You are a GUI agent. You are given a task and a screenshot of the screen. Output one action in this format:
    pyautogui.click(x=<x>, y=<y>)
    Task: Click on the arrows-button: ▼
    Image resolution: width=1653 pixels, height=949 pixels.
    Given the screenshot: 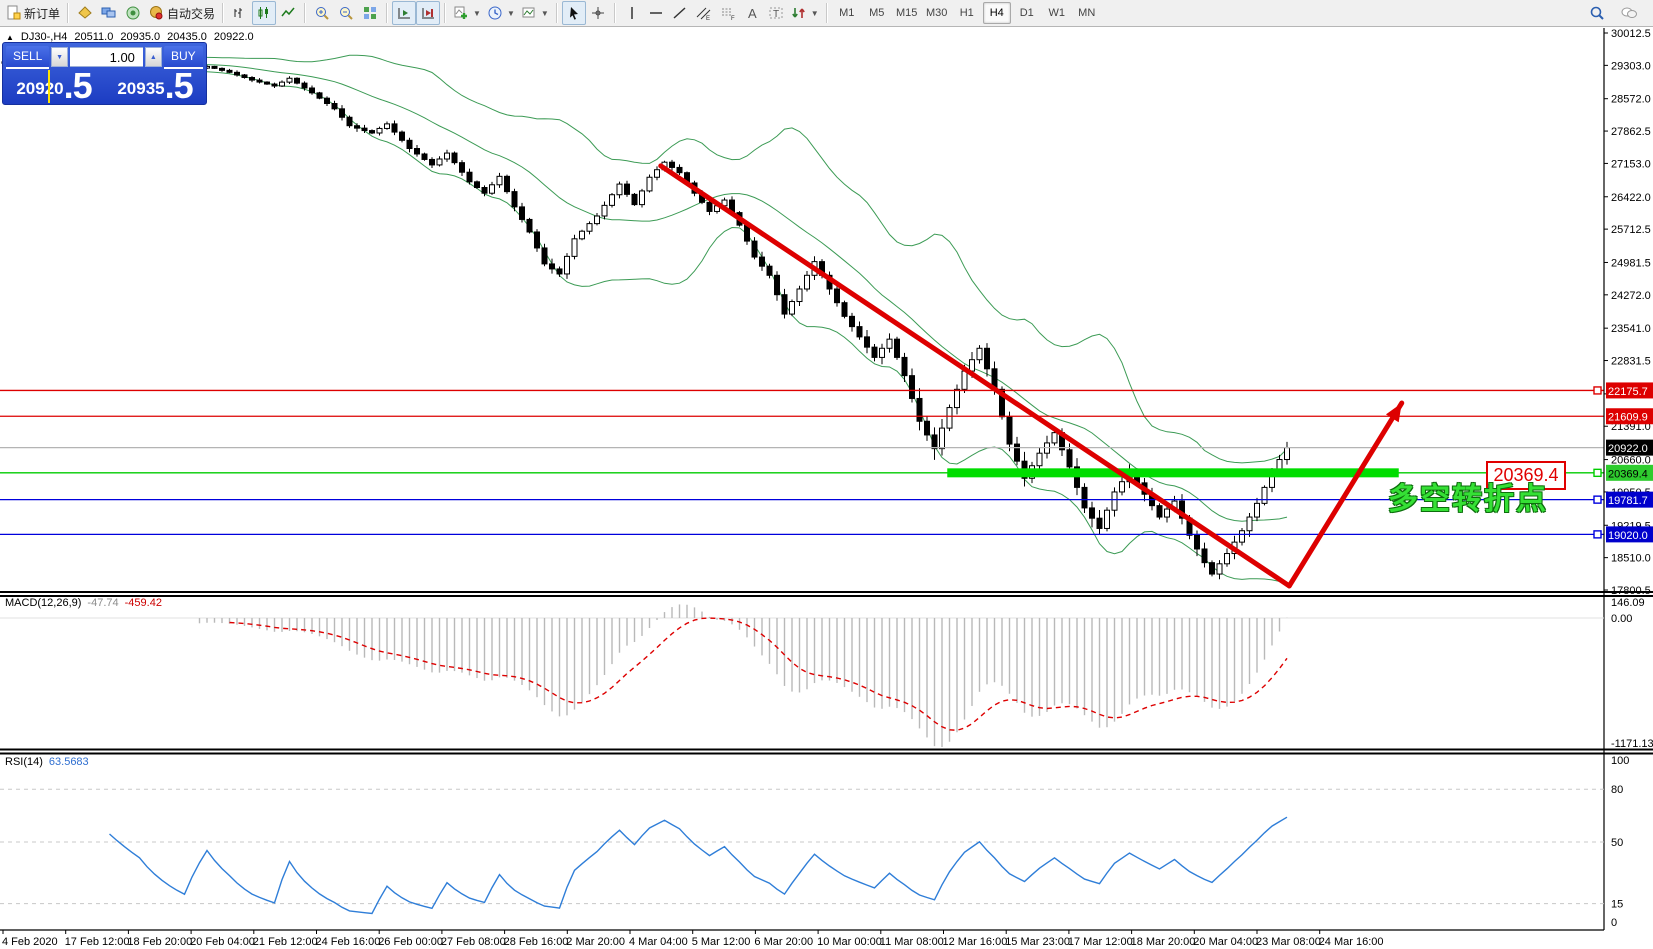 What is the action you would take?
    pyautogui.click(x=805, y=13)
    